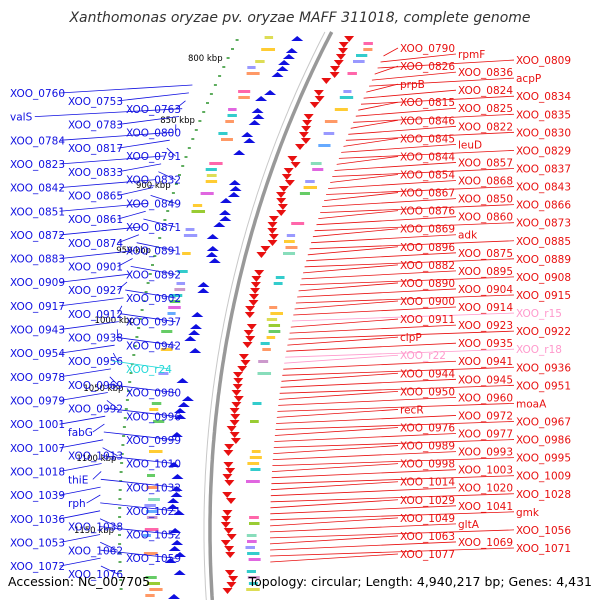 The image size is (600, 600). What do you see at coordinates (427, 374) in the screenshot?
I see `gene-label: XOO_0944` at bounding box center [427, 374].